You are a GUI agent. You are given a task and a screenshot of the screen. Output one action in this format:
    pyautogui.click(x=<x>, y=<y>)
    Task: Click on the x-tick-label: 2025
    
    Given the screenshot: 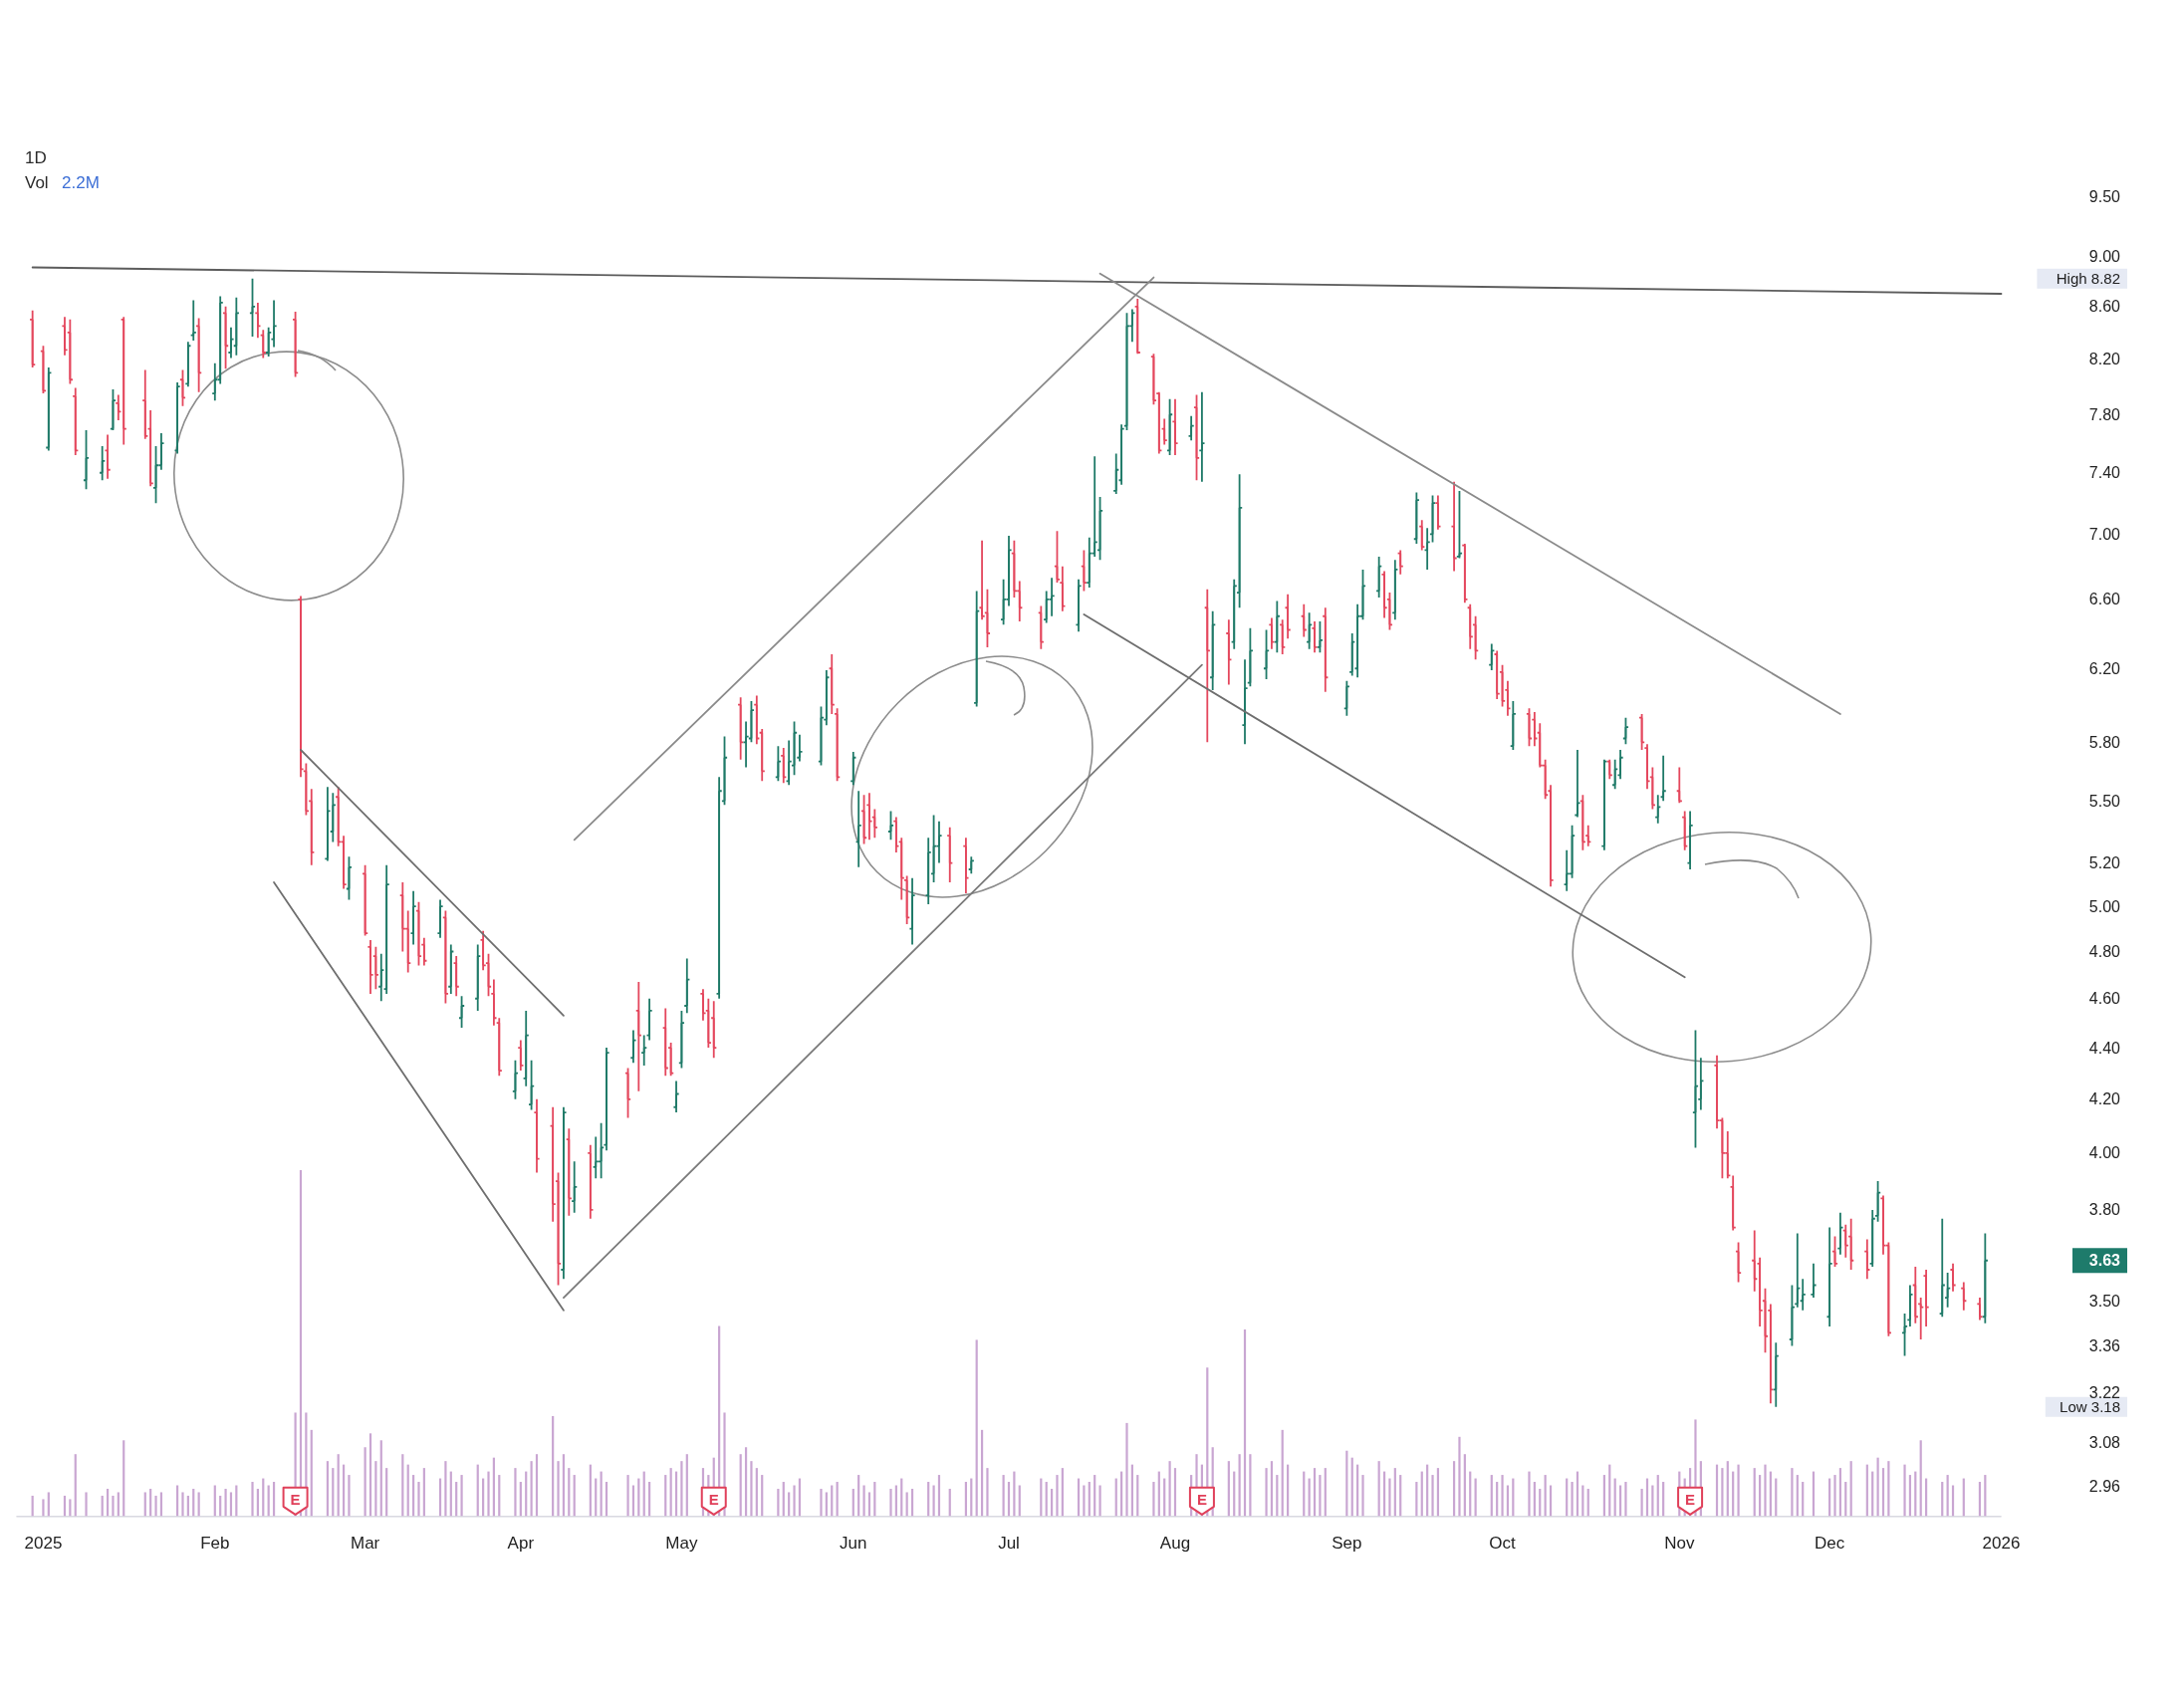 What is the action you would take?
    pyautogui.click(x=43, y=1543)
    